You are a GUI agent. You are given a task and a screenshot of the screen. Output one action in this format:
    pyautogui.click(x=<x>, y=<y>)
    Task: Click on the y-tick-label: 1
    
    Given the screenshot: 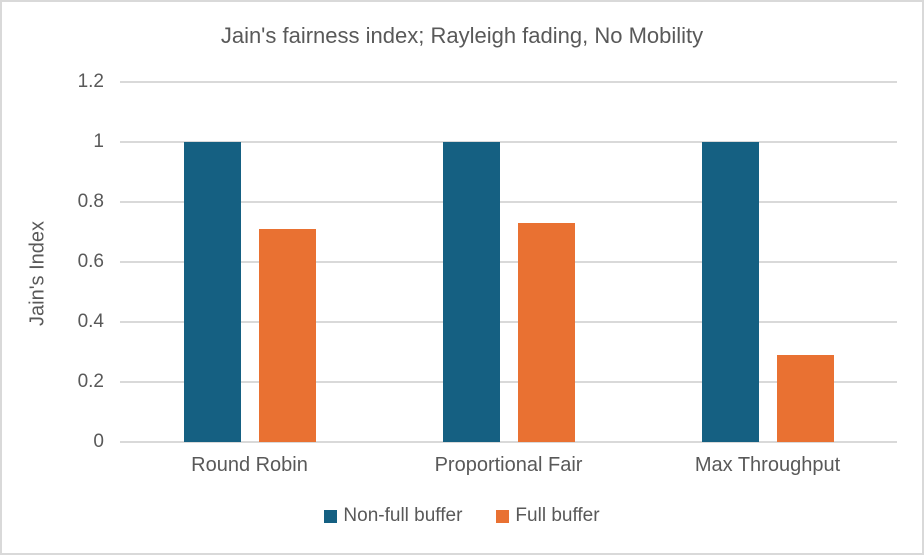 What is the action you would take?
    pyautogui.click(x=98, y=141)
    